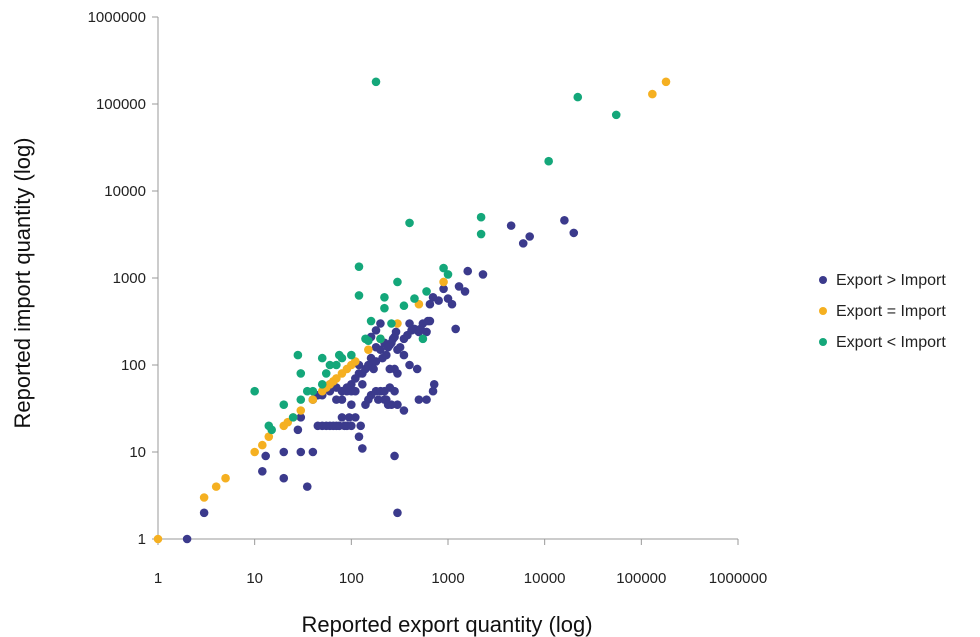  Describe the element at coordinates (137, 452) in the screenshot. I see `y-tick-label: 10` at that location.